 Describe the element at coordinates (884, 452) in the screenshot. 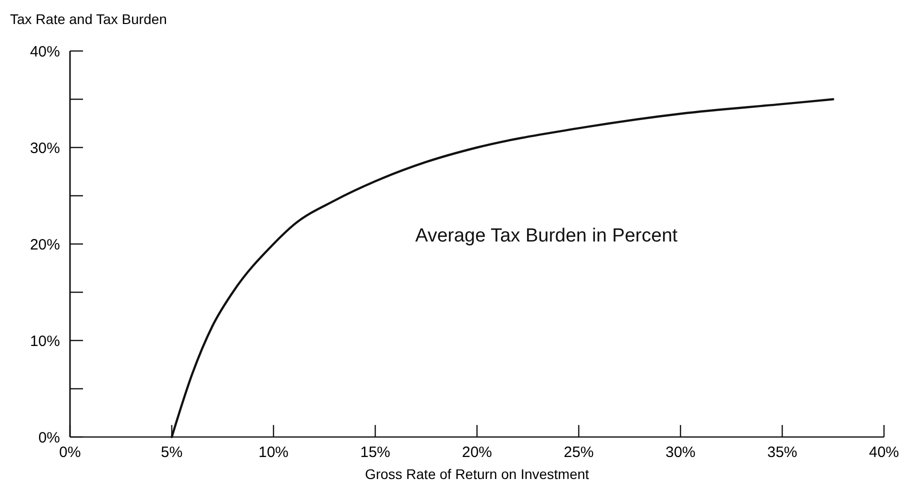

I see `x-tick-label: 40%` at that location.